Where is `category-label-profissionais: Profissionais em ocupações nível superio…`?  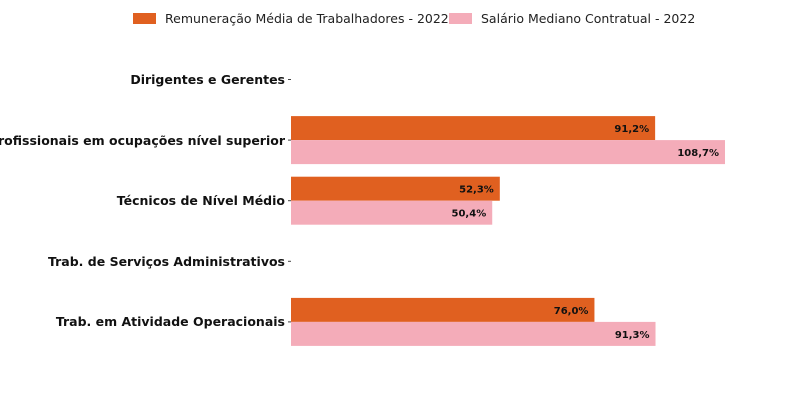
category-label-profissionais: Profissionais em ocupações nível superio… is located at coordinates (143, 140).